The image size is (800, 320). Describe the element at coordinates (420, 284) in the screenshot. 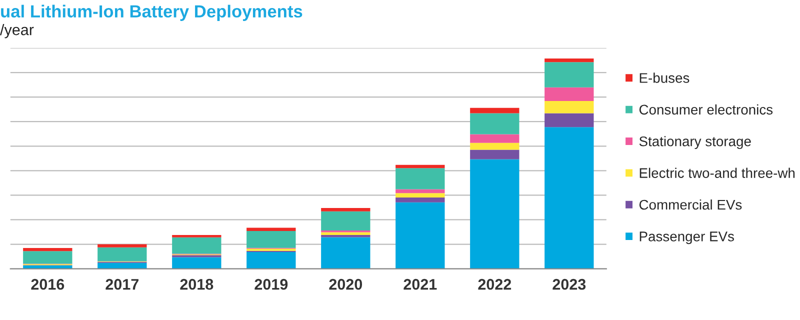

I see `x-tick-label: 2021` at that location.